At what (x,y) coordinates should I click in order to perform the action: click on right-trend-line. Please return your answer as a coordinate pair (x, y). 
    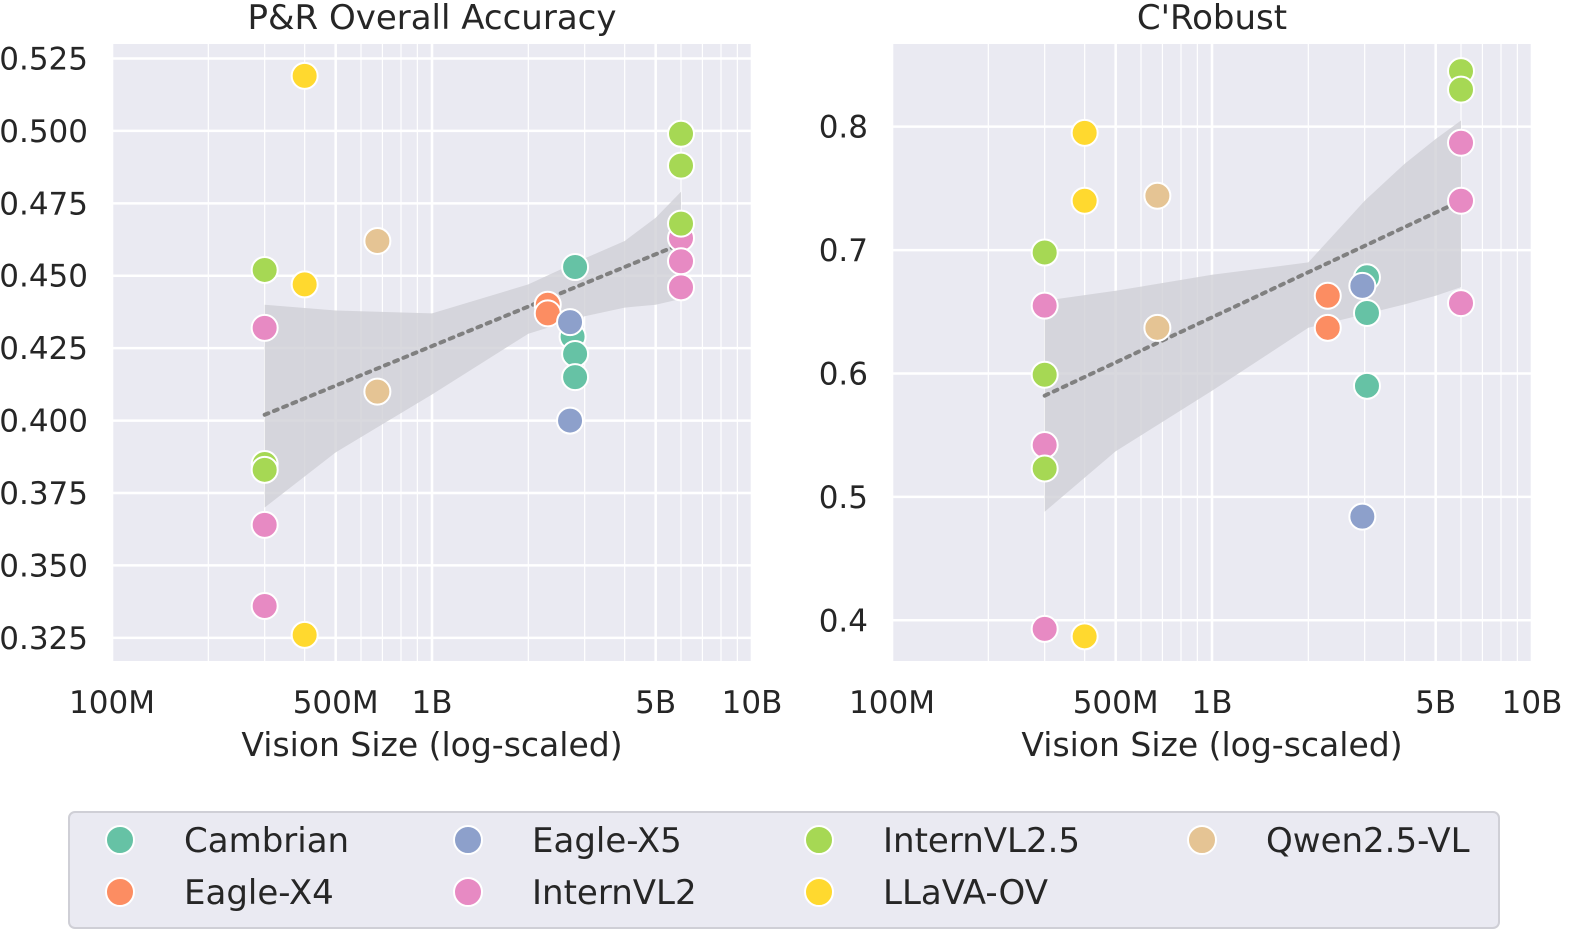
    Looking at the image, I should click on (1253, 298).